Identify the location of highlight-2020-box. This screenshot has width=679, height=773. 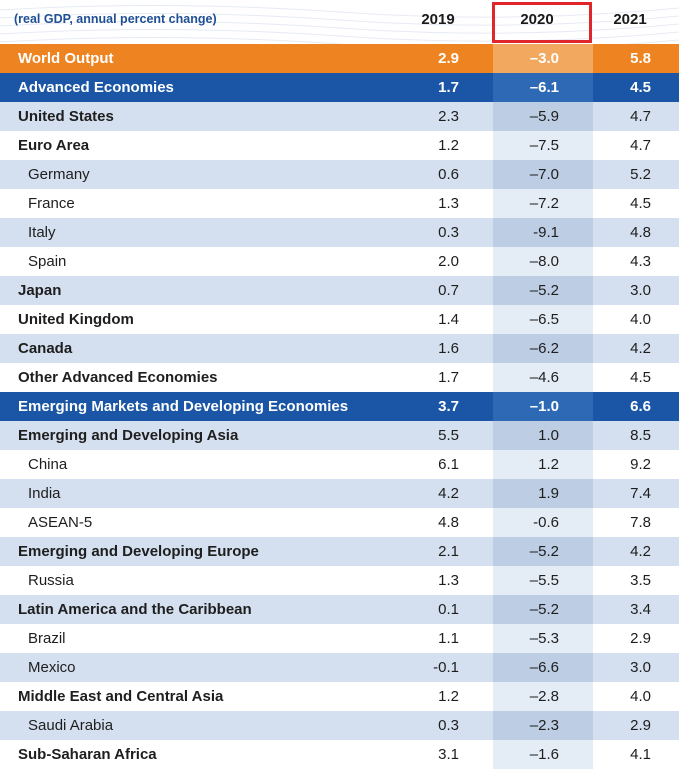
(542, 22).